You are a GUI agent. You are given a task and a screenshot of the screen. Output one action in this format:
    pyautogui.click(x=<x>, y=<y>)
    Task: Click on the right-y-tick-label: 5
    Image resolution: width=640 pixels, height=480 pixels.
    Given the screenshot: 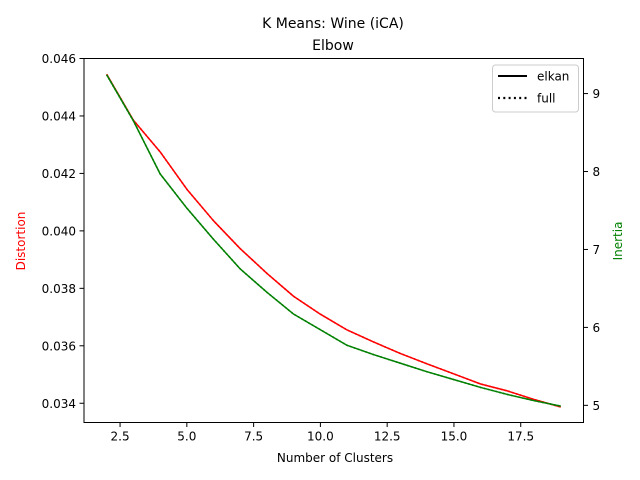 What is the action you would take?
    pyautogui.click(x=597, y=406)
    